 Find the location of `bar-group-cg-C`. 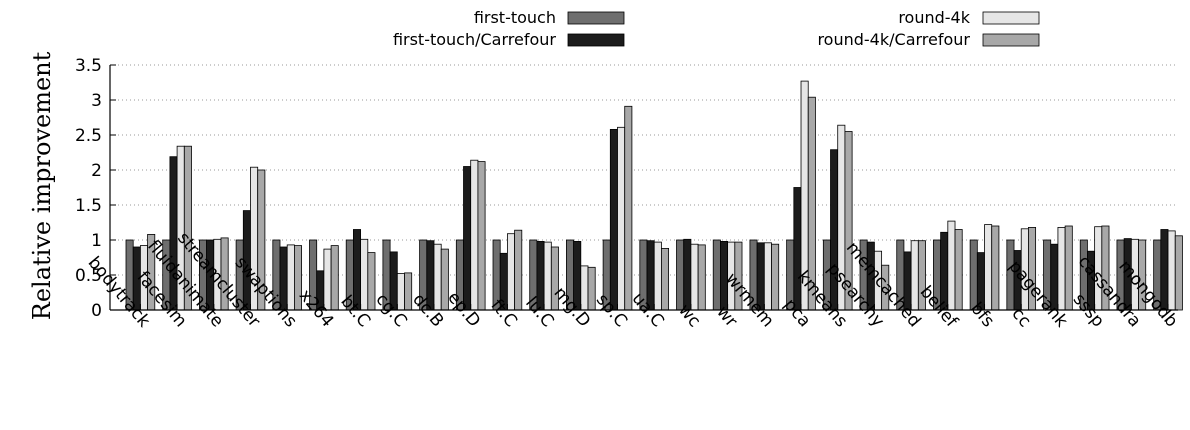

bar-group-cg-C is located at coordinates (397, 275).